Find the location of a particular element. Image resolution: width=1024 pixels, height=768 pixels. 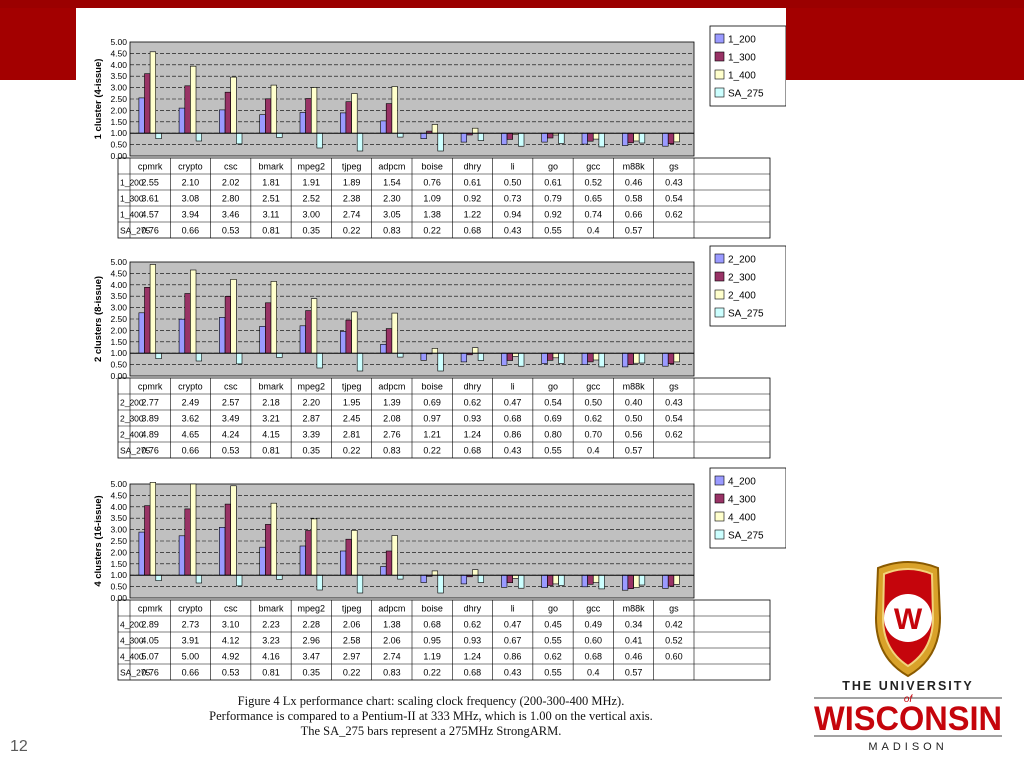

bar-4_400-adpcm is located at coordinates (394, 555).